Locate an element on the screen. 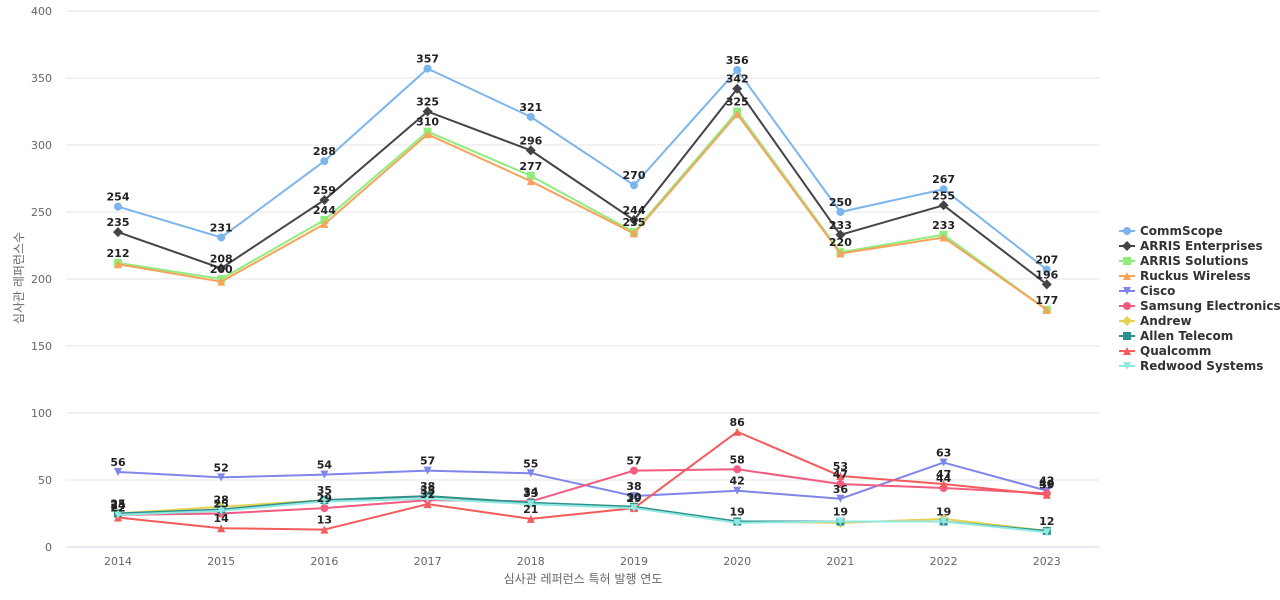 This screenshot has width=1280, height=600. legend-label: Andrew is located at coordinates (1166, 321).